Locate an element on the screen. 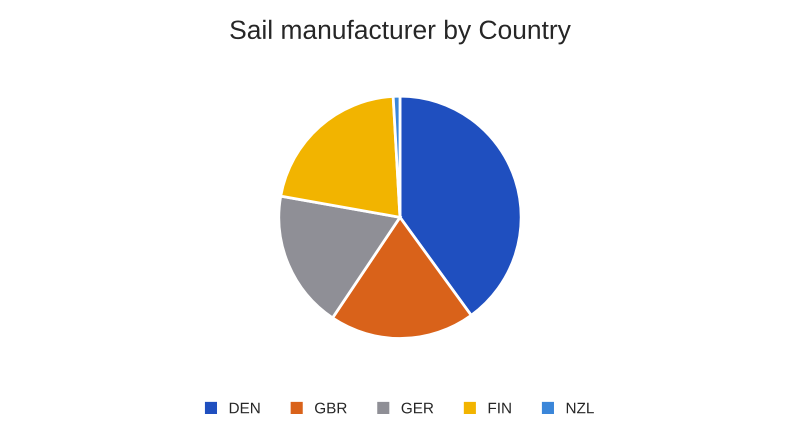 The width and height of the screenshot is (800, 439). legend-label: GER is located at coordinates (418, 408).